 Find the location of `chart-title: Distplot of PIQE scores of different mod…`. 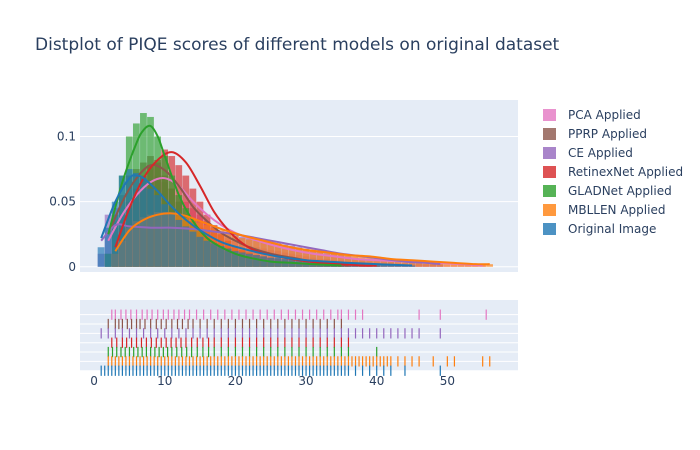

chart-title: Distplot of PIQE scores of different mod… is located at coordinates (297, 45).